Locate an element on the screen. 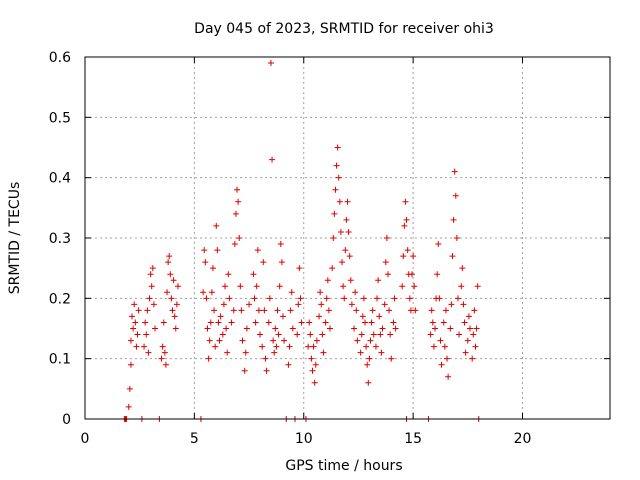  y-tick-labels: 0 0.1 0.2 0.3 0.4 0.5 0.6 is located at coordinates (60, 239).